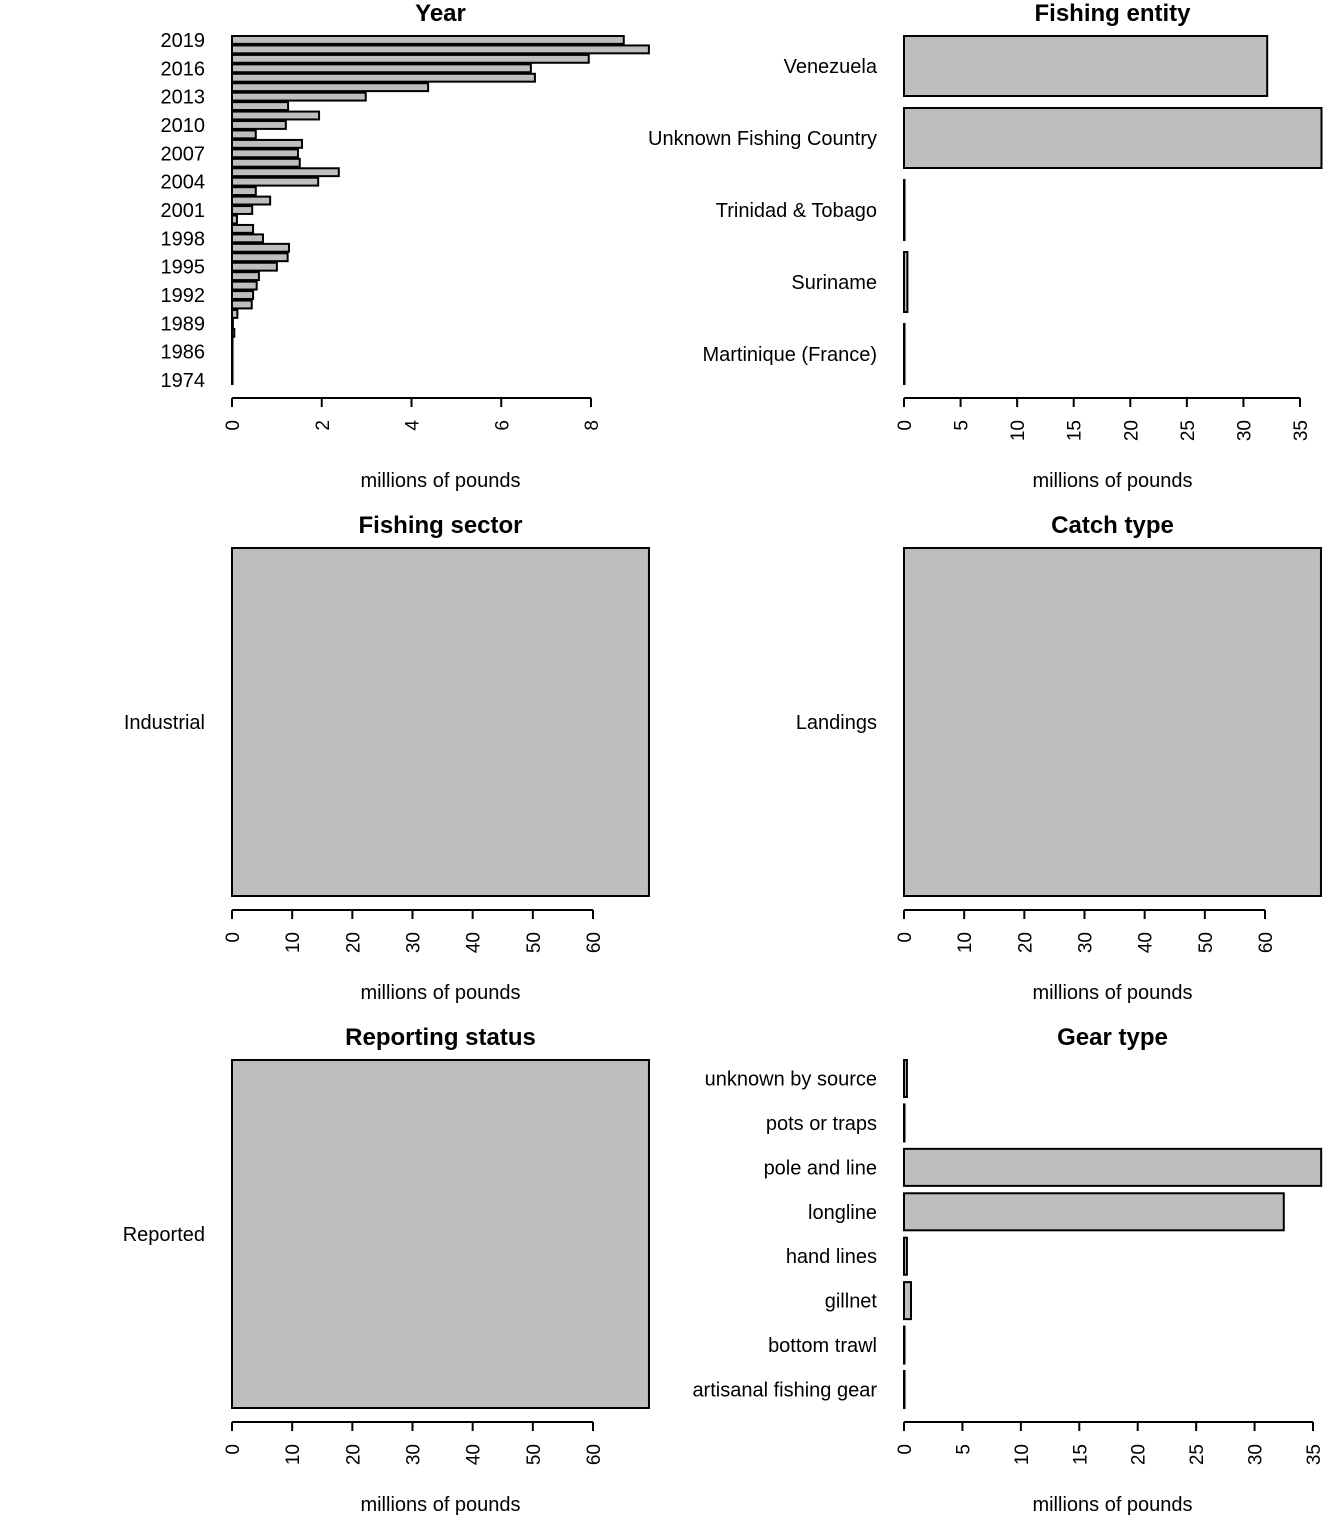 The width and height of the screenshot is (1344, 1536). Describe the element at coordinates (164, 1235) in the screenshot. I see `category-label: Reported` at that location.